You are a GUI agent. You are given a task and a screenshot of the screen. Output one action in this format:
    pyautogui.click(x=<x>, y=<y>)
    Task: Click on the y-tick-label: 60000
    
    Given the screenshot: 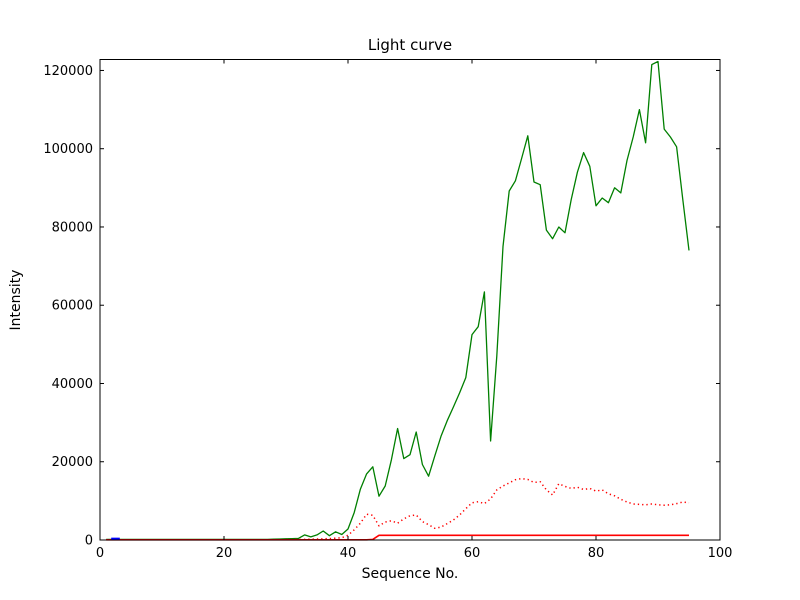 What is the action you would take?
    pyautogui.click(x=72, y=306)
    